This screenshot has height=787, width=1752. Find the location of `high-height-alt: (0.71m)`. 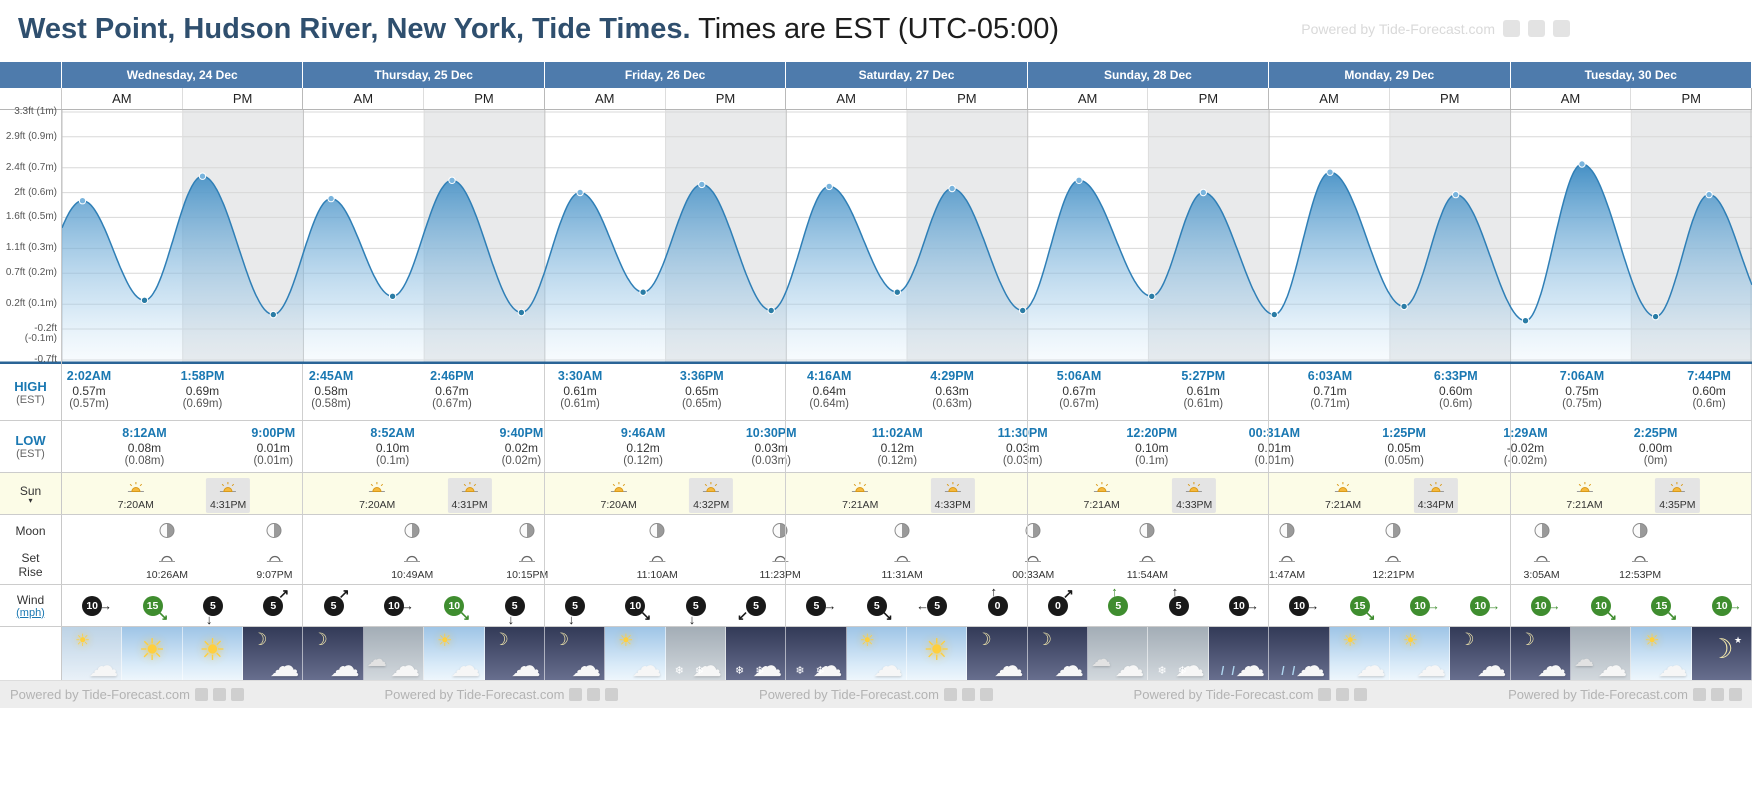

high-height-alt: (0.71m) is located at coordinates (1330, 404).